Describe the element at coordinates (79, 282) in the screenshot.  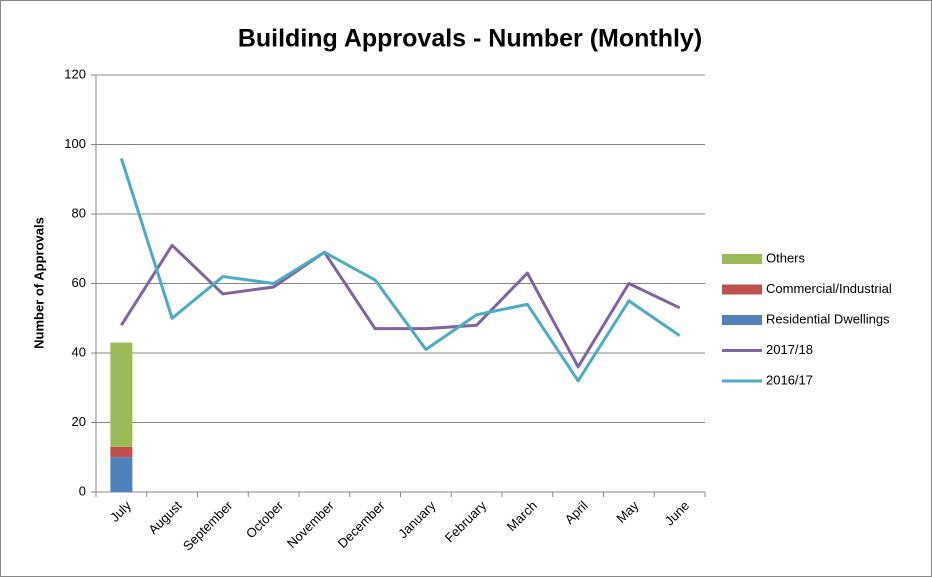
I see `y-tick-label: 60` at that location.